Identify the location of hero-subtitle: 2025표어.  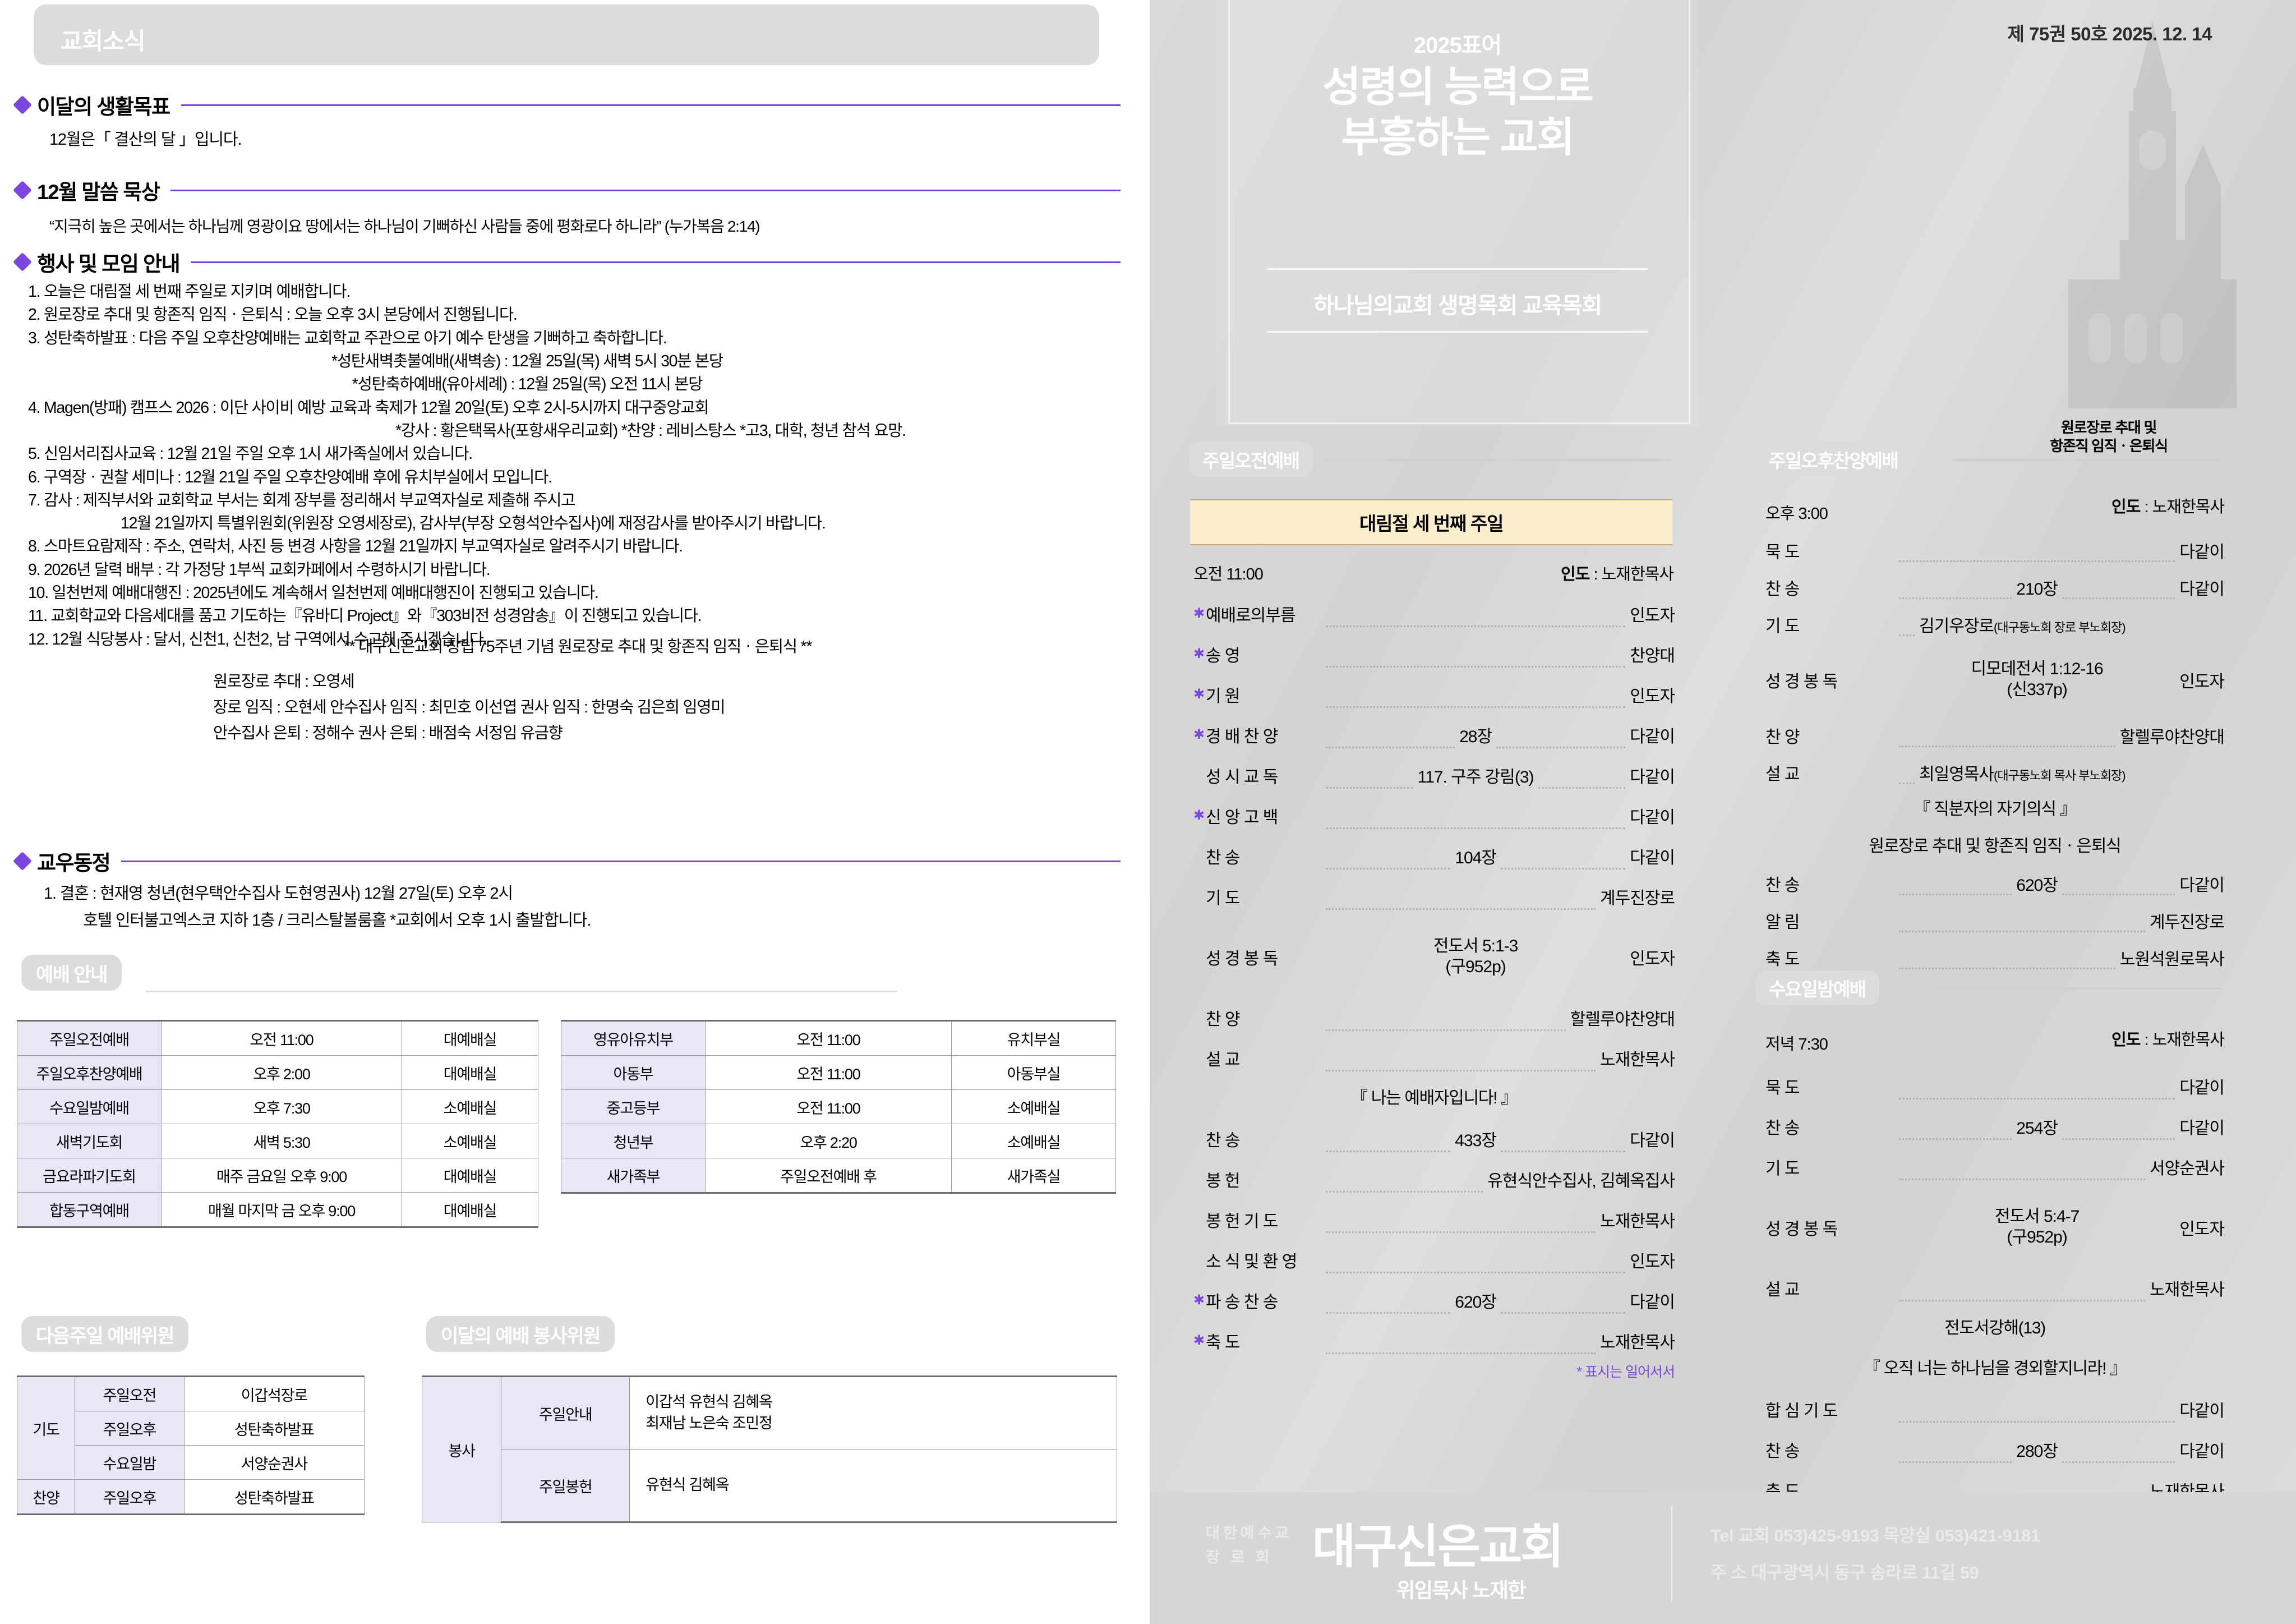
(1457, 45).